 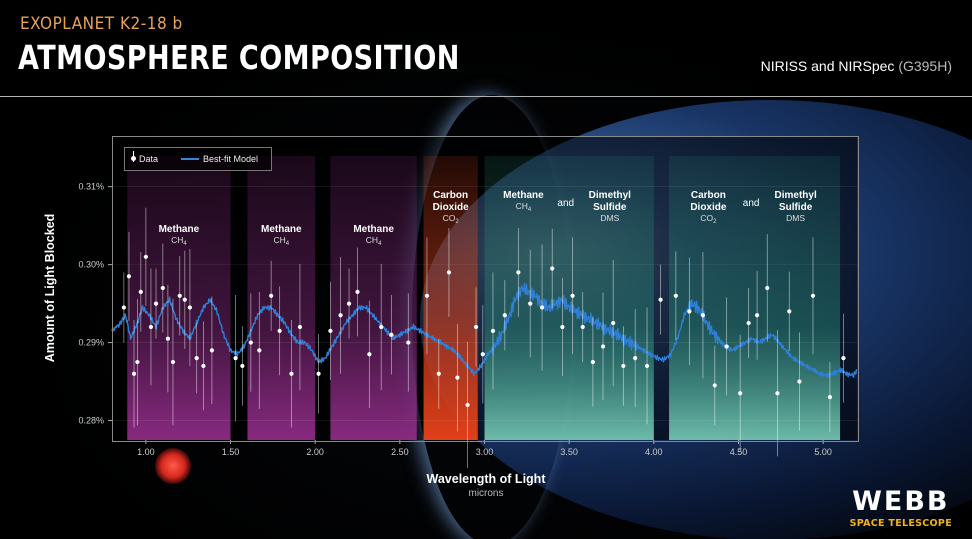 I want to click on x-axis-units: microns, so click(x=486, y=493).